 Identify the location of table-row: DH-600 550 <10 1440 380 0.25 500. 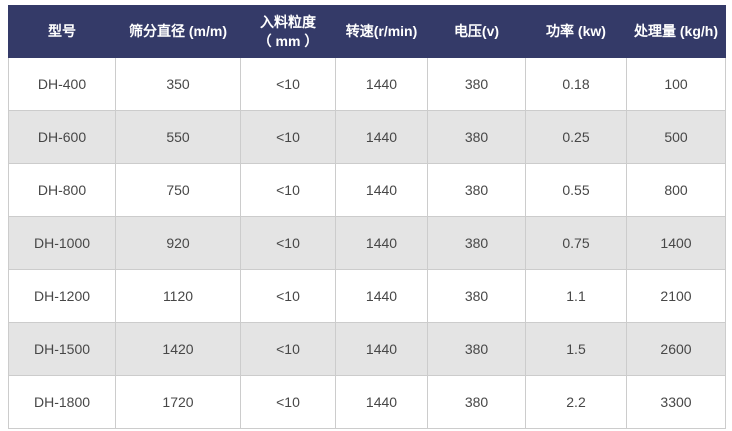
(367, 137).